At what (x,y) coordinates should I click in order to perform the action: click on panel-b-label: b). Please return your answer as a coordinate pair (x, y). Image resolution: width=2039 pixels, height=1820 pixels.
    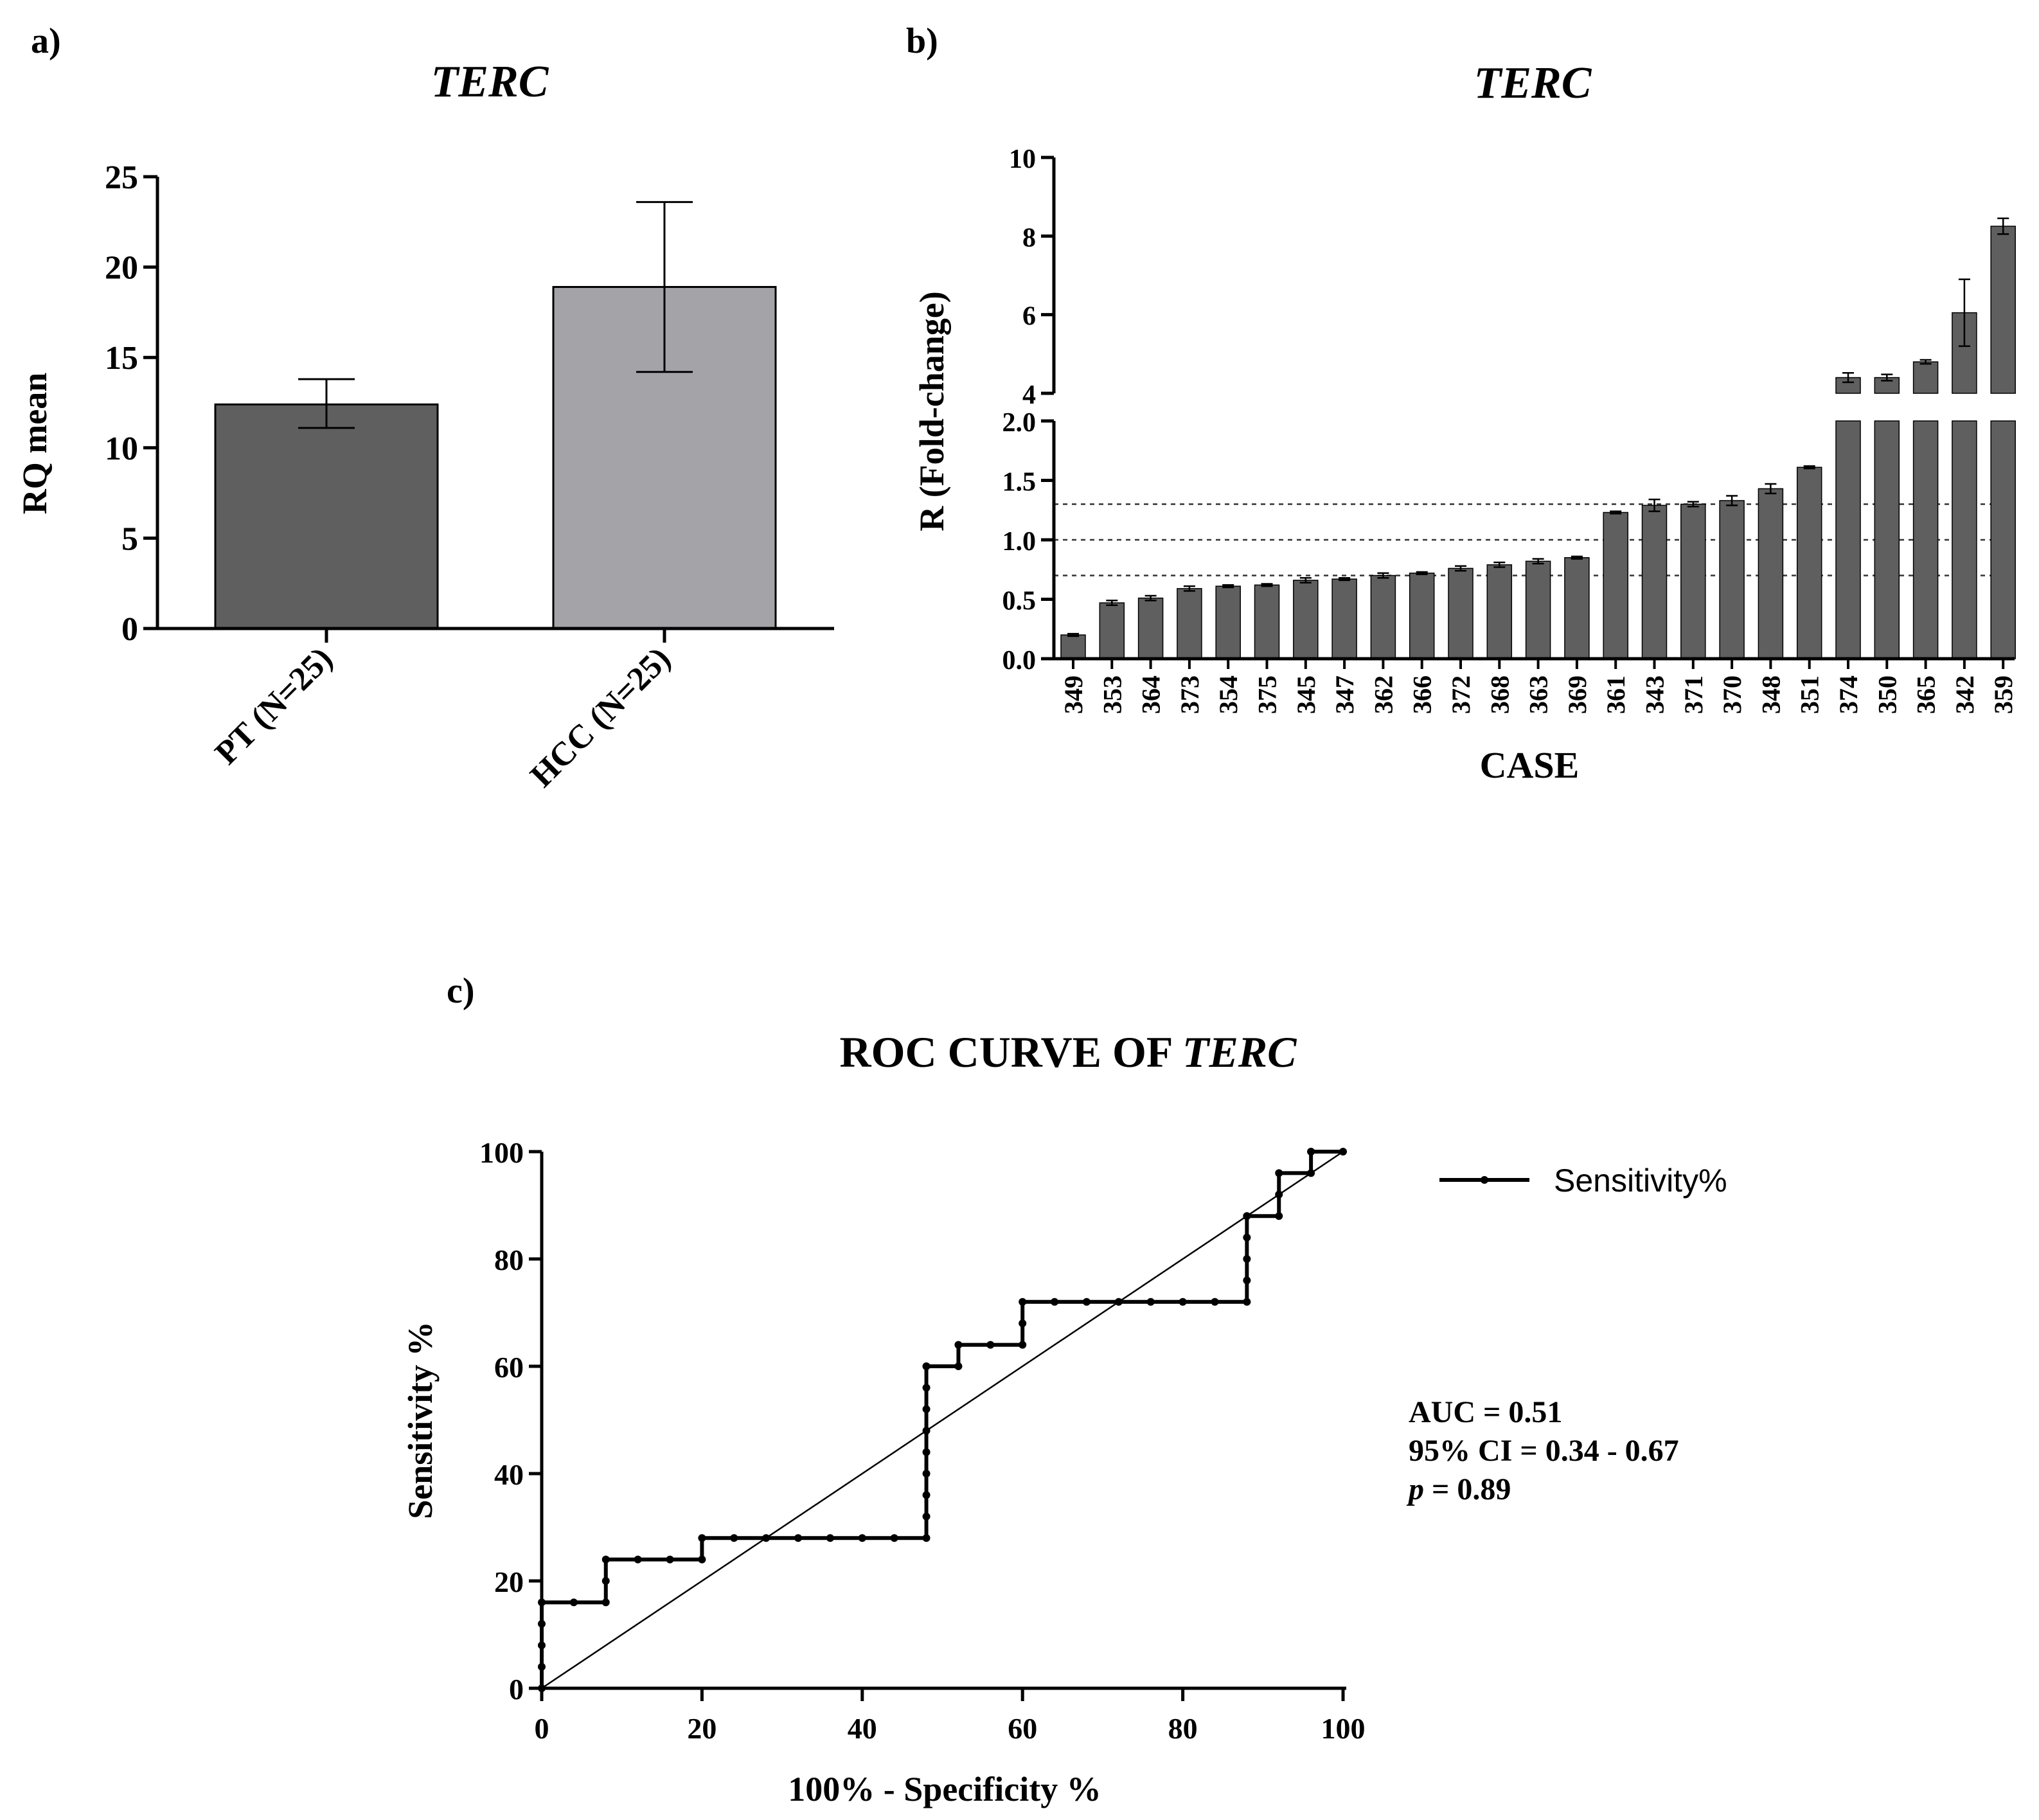
    Looking at the image, I should click on (922, 41).